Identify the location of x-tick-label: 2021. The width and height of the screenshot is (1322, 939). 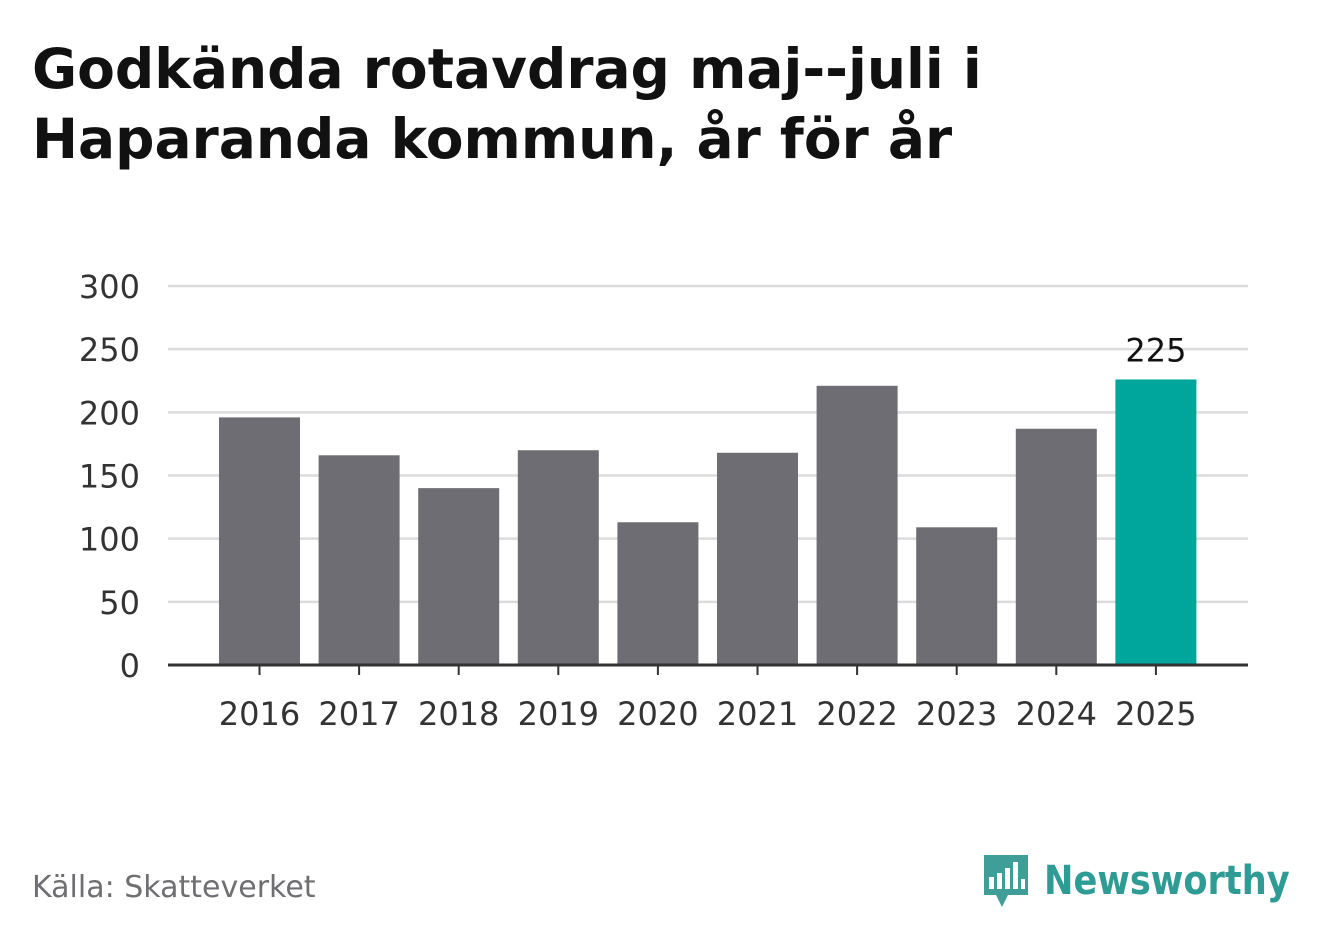
(757, 714).